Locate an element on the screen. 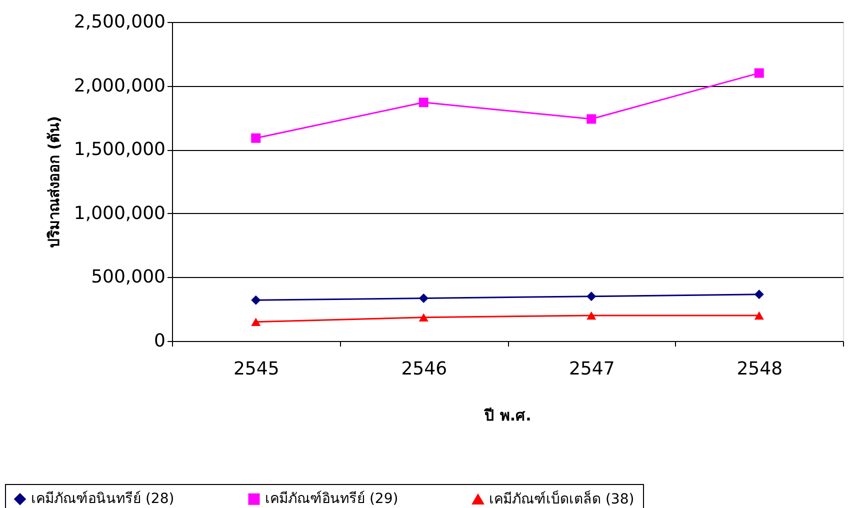 The height and width of the screenshot is (508, 867). legend-label: เคมีภัณฑ์อนินทรีย์ (28) is located at coordinates (102, 499).